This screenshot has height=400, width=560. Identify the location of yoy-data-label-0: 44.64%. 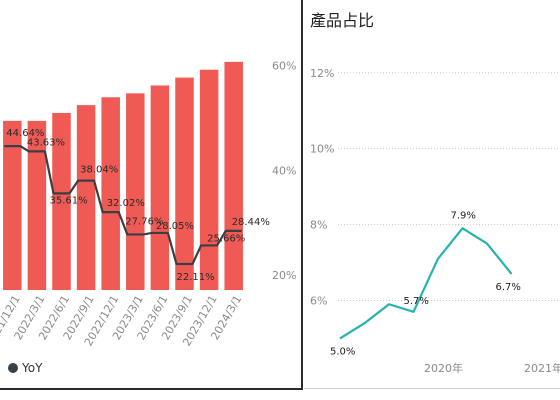
(25, 133).